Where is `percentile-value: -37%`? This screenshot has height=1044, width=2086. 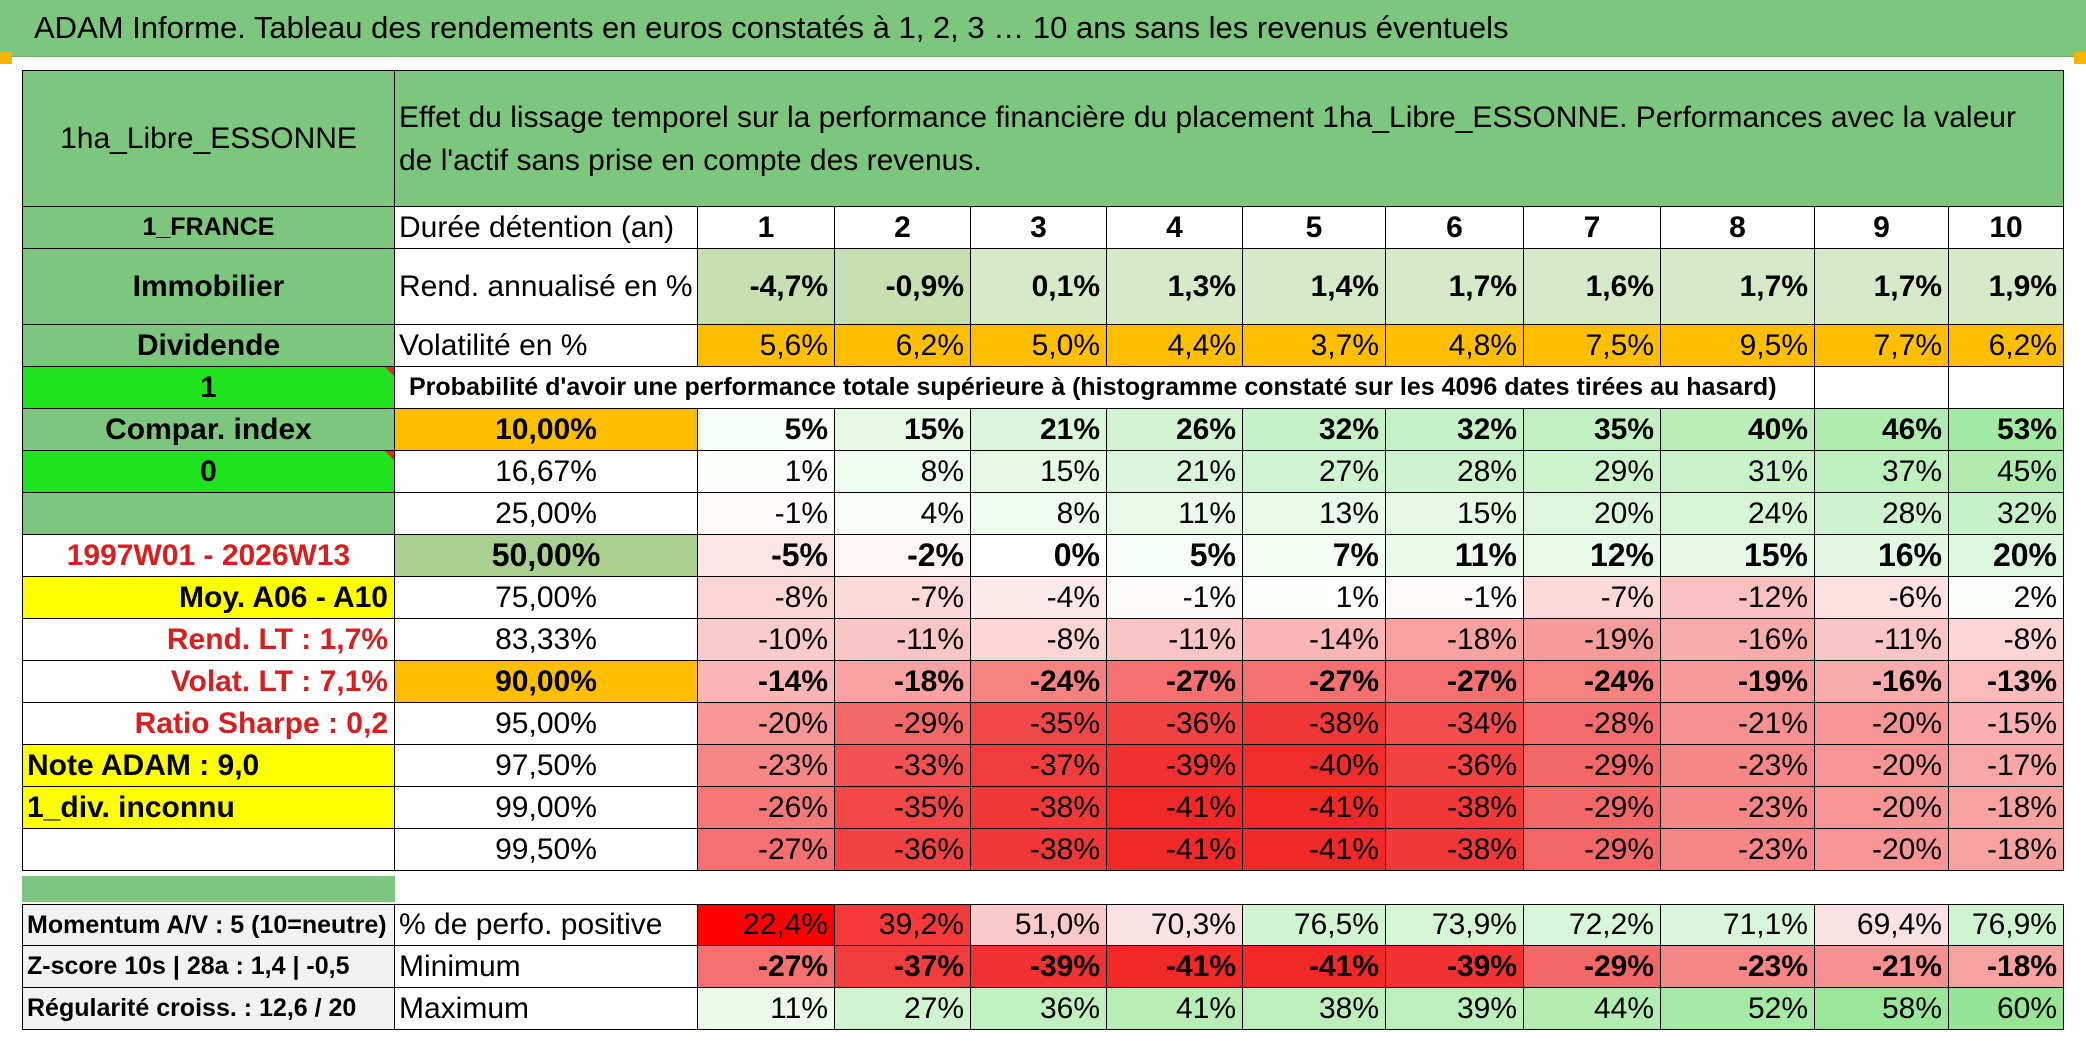 percentile-value: -37% is located at coordinates (1039, 766).